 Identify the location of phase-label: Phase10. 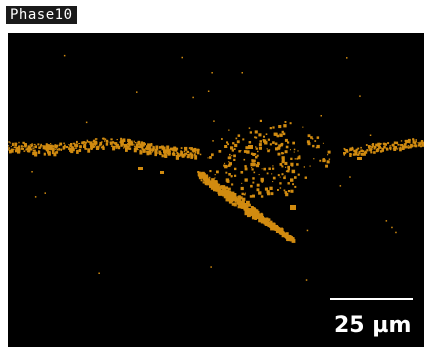
(41, 15).